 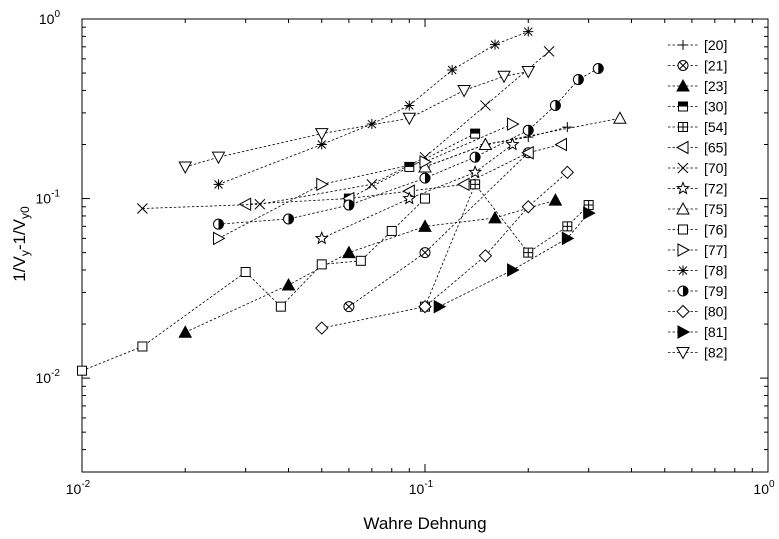 What do you see at coordinates (697, 230) in the screenshot?
I see `legend-item: [76]` at bounding box center [697, 230].